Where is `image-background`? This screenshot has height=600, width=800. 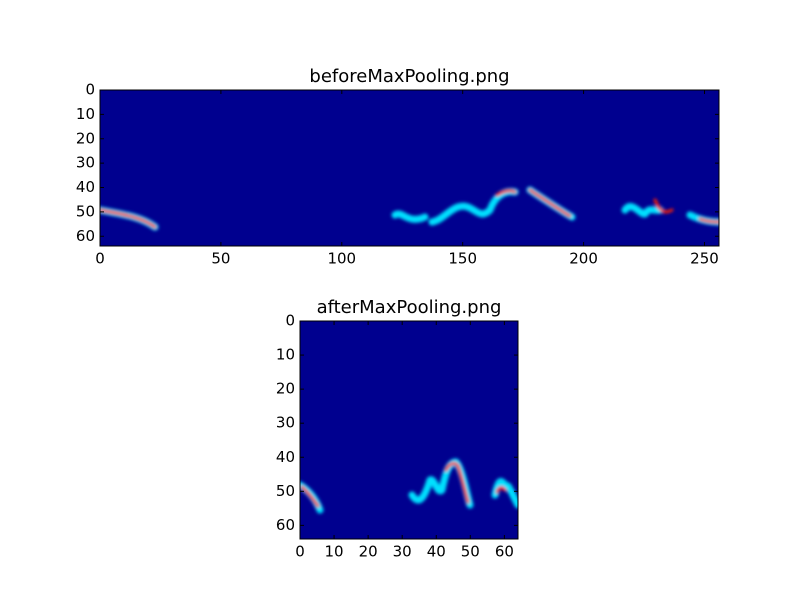
image-background is located at coordinates (409, 430).